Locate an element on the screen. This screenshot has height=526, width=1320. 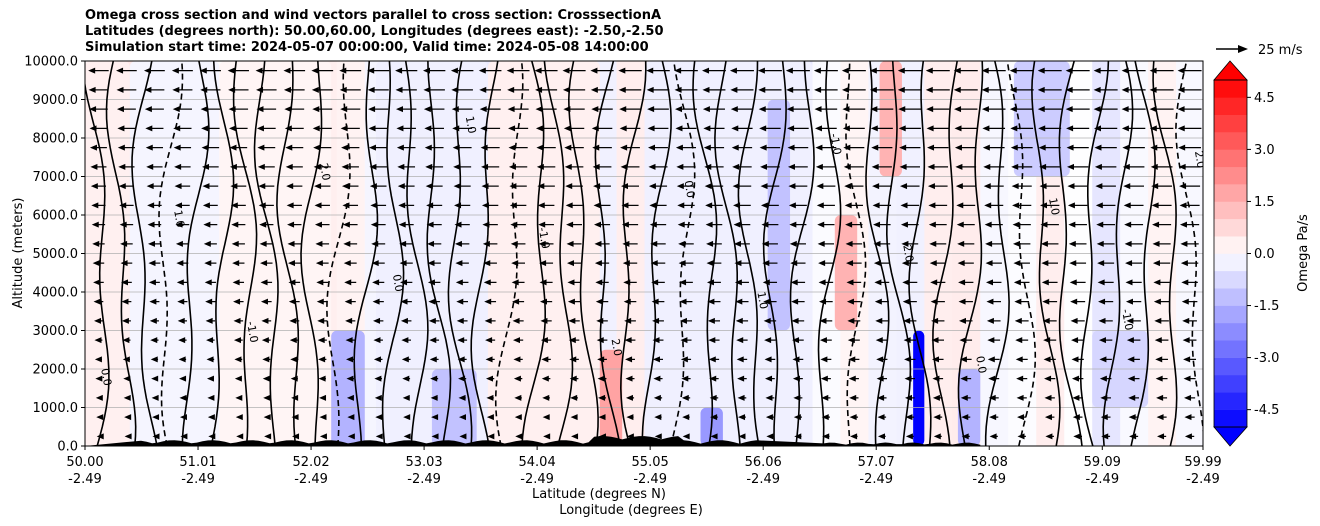
colorbar-label: Omega Pa/s is located at coordinates (1303, 253).